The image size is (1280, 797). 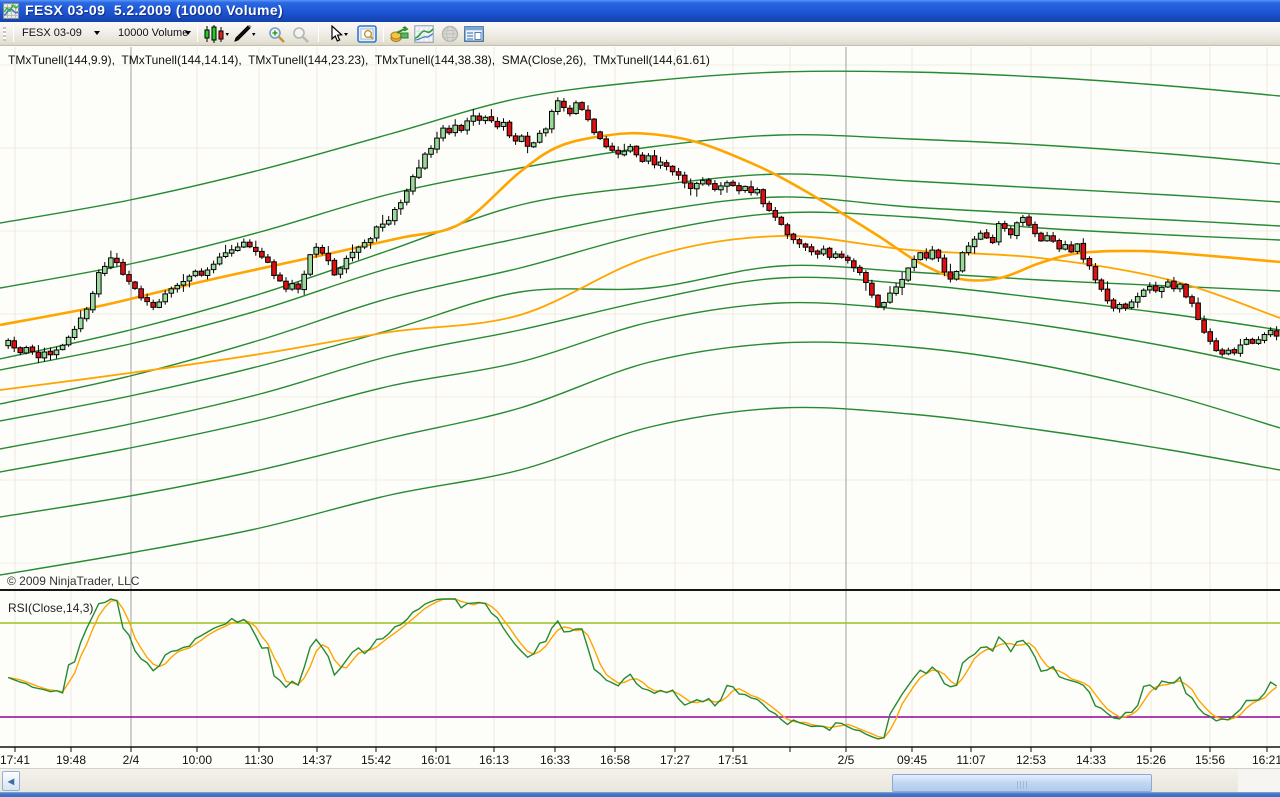 What do you see at coordinates (131, 760) in the screenshot?
I see `svg-text: 2/4` at bounding box center [131, 760].